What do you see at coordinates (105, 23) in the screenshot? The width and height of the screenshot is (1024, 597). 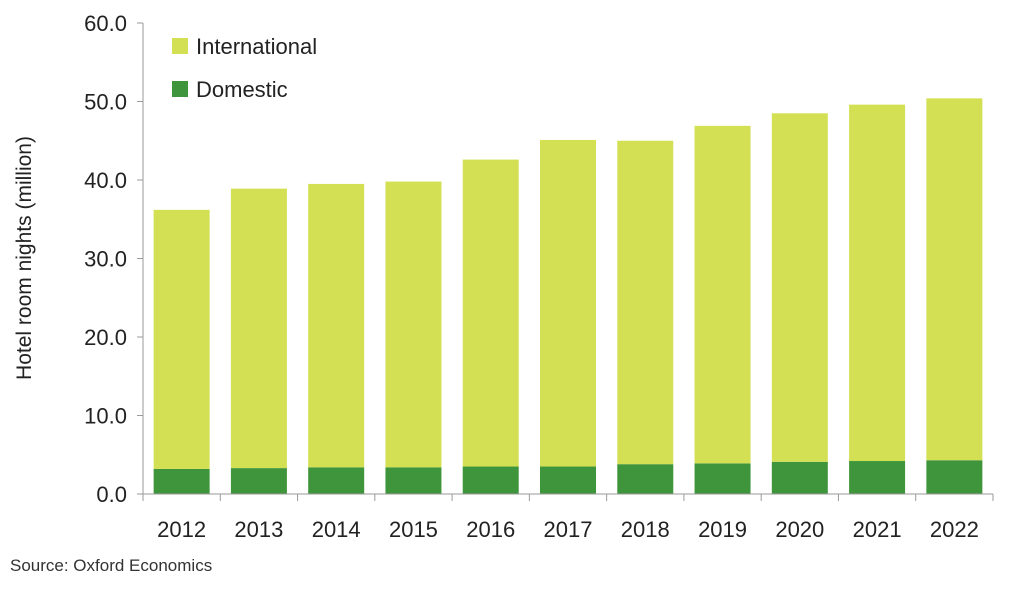 I see `y-tick-label: 60.0` at bounding box center [105, 23].